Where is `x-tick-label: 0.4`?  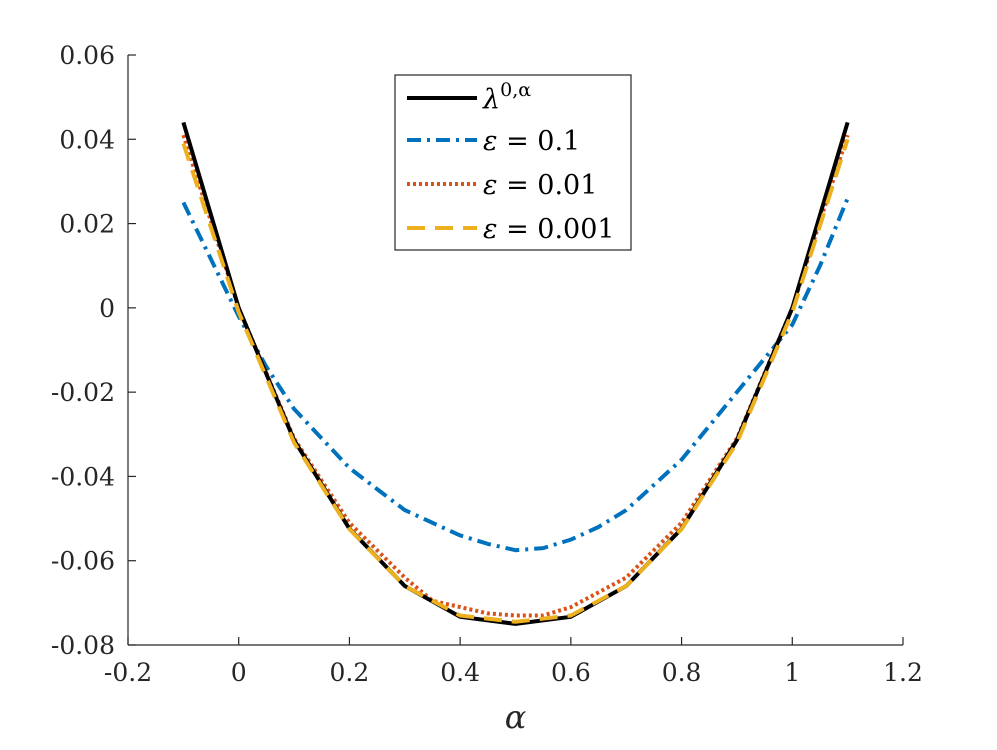 x-tick-label: 0.4 is located at coordinates (460, 672).